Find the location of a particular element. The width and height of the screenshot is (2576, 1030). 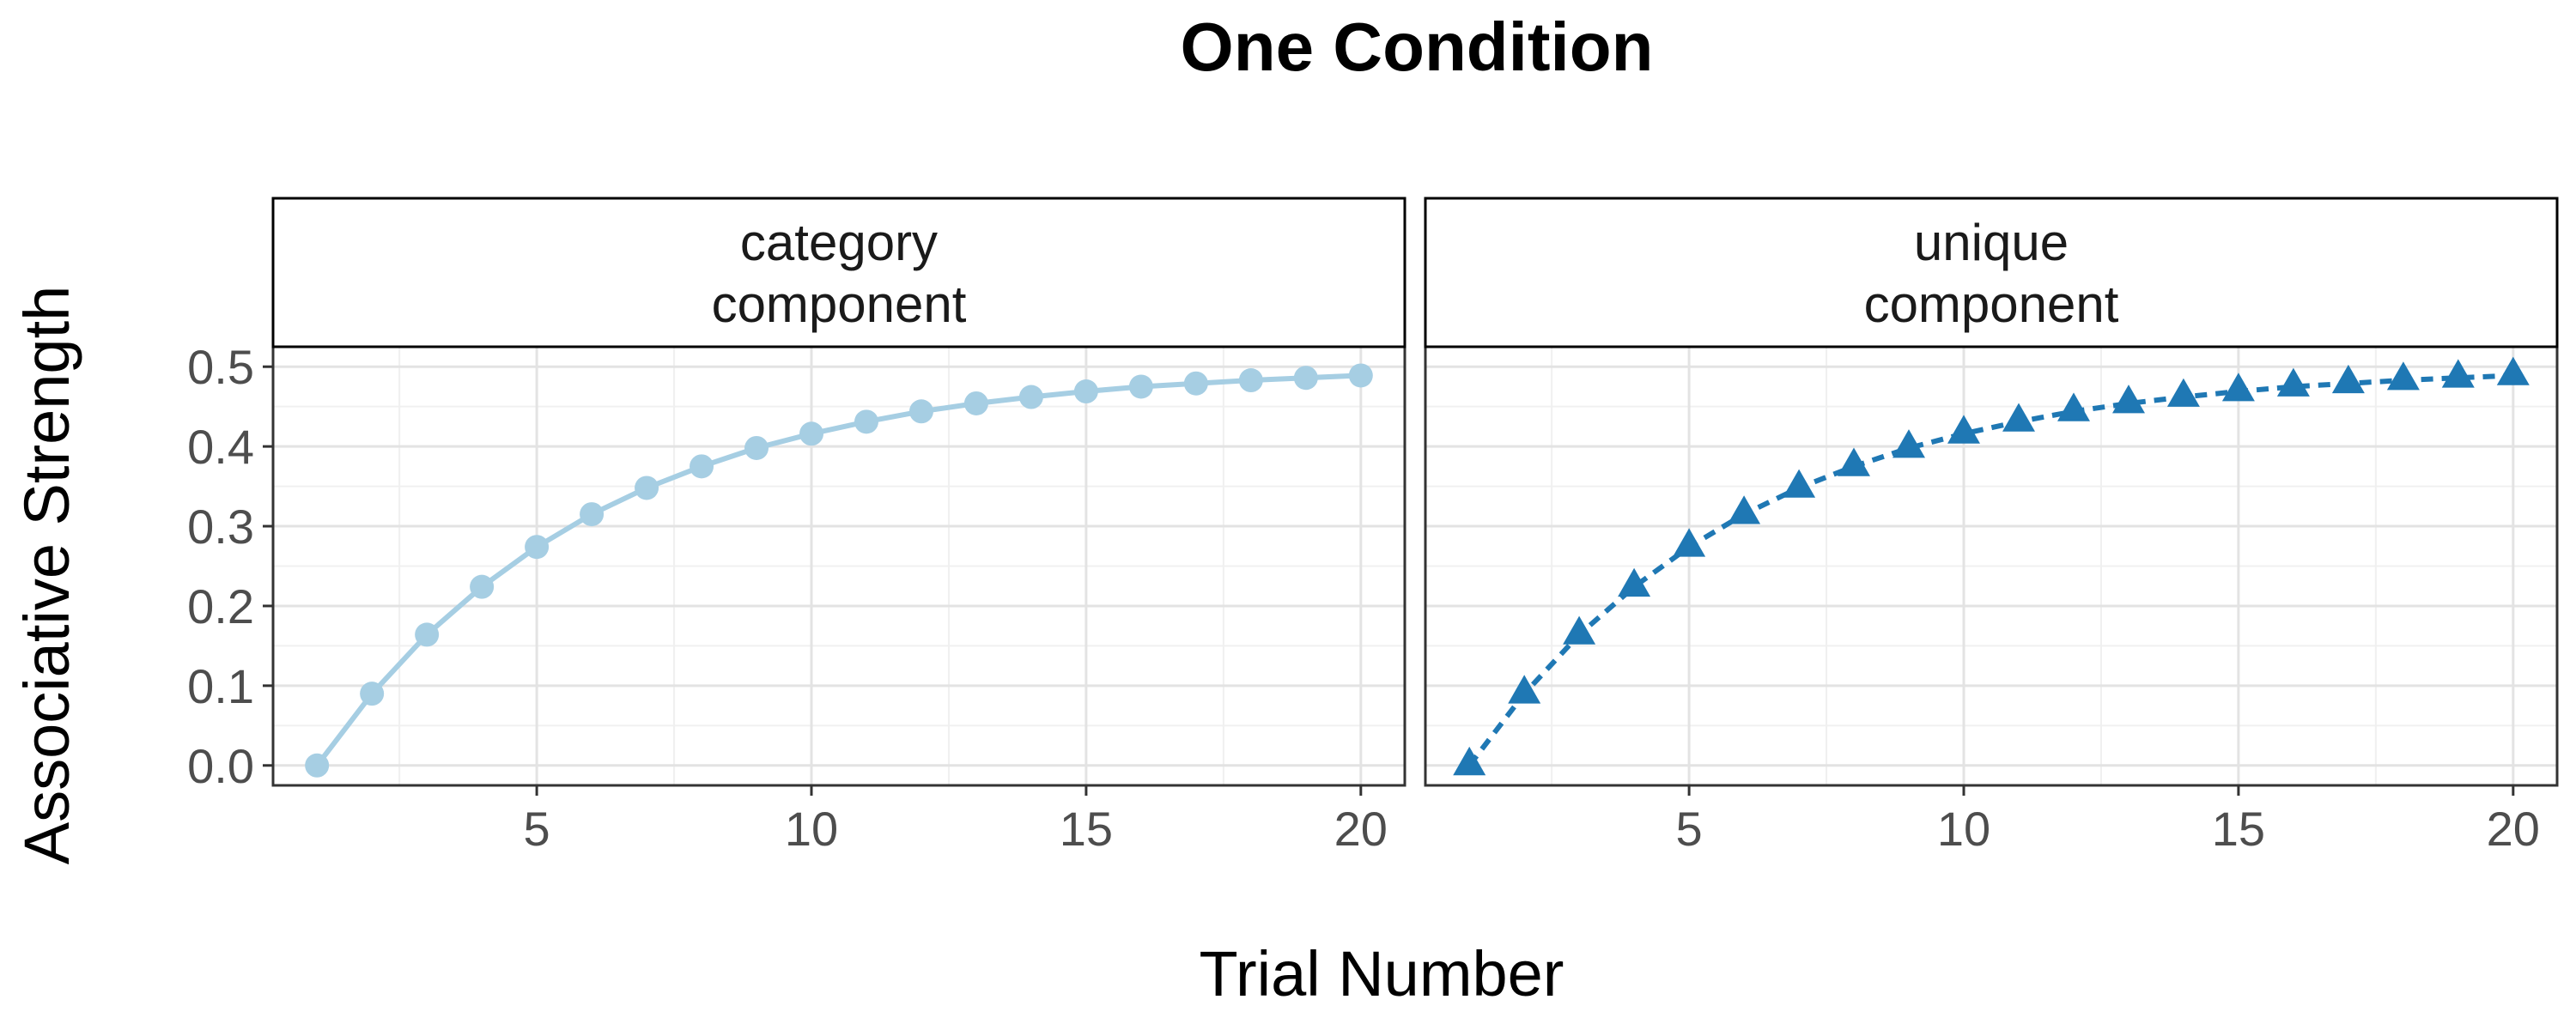

y-axis-title: Associative Strength is located at coordinates (46, 575).